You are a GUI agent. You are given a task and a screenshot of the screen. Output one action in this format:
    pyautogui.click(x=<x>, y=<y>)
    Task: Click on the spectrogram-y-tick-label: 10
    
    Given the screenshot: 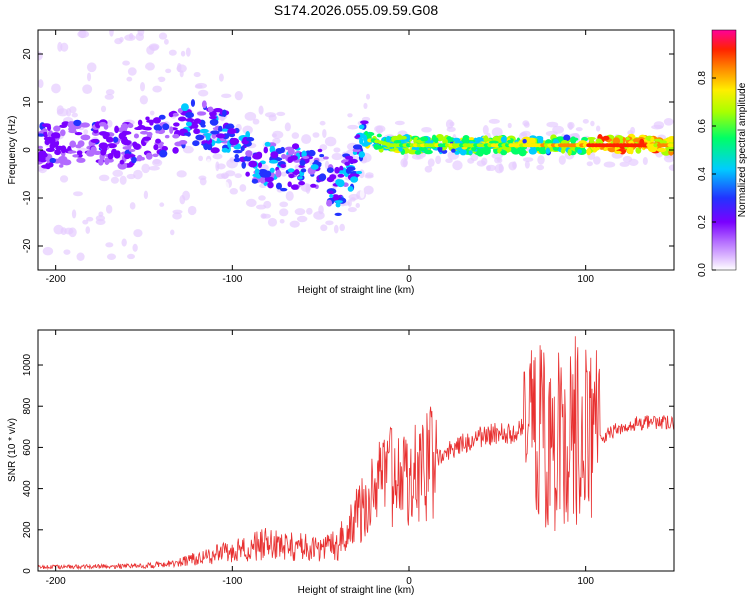 What is the action you would take?
    pyautogui.click(x=27, y=102)
    